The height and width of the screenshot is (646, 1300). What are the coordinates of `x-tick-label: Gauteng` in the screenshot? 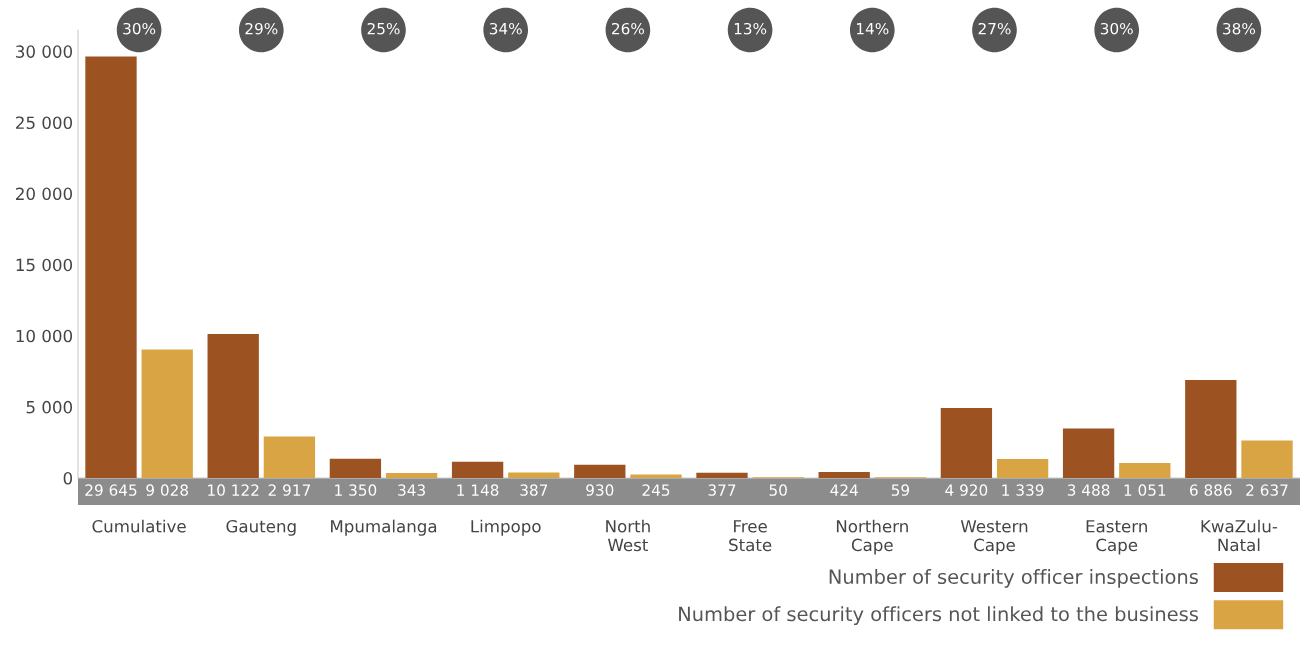 It's located at (261, 527).